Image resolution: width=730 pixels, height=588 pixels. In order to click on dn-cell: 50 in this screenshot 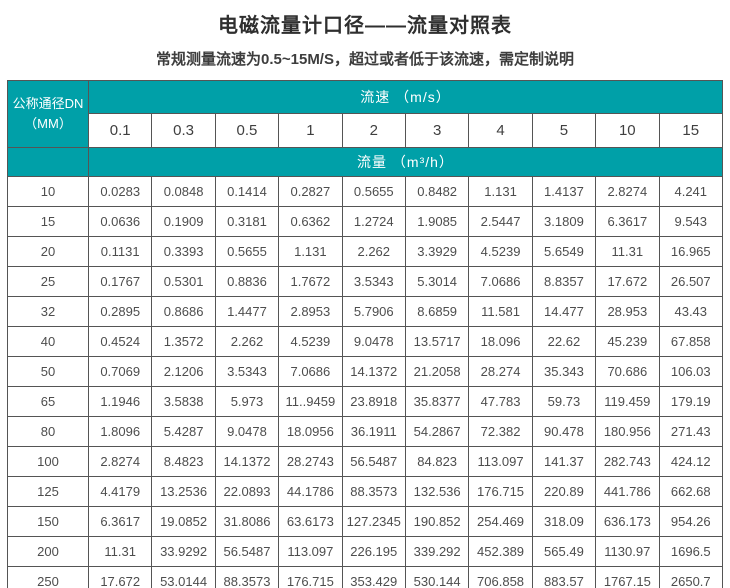, I will do `click(48, 372)`.